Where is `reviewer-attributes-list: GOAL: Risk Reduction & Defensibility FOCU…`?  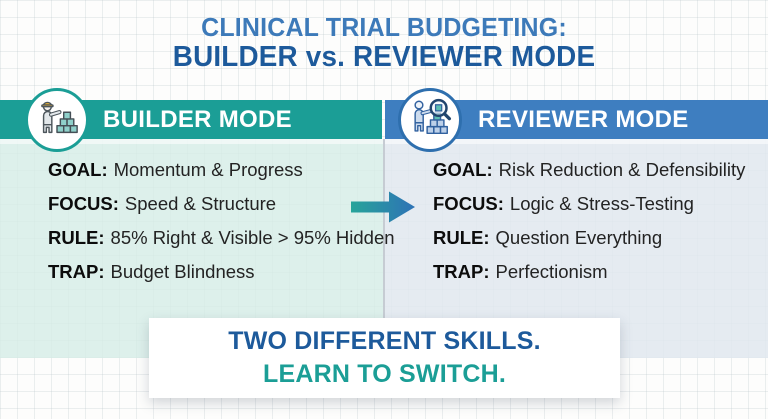
reviewer-attributes-list: GOAL: Risk Reduction & Defensibility FOCU… is located at coordinates (589, 221).